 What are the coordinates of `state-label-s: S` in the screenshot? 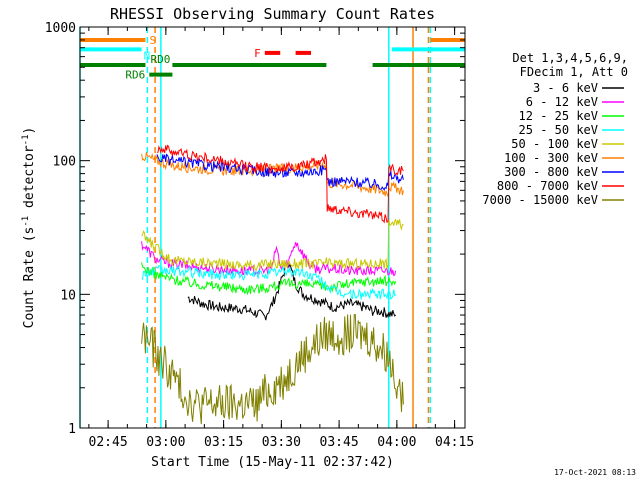 It's located at (152, 40).